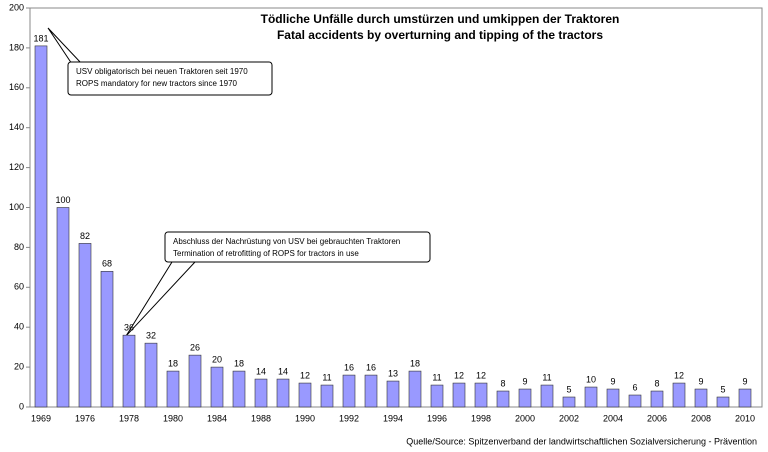  What do you see at coordinates (657, 418) in the screenshot?
I see `x-tick-label: 2006` at bounding box center [657, 418].